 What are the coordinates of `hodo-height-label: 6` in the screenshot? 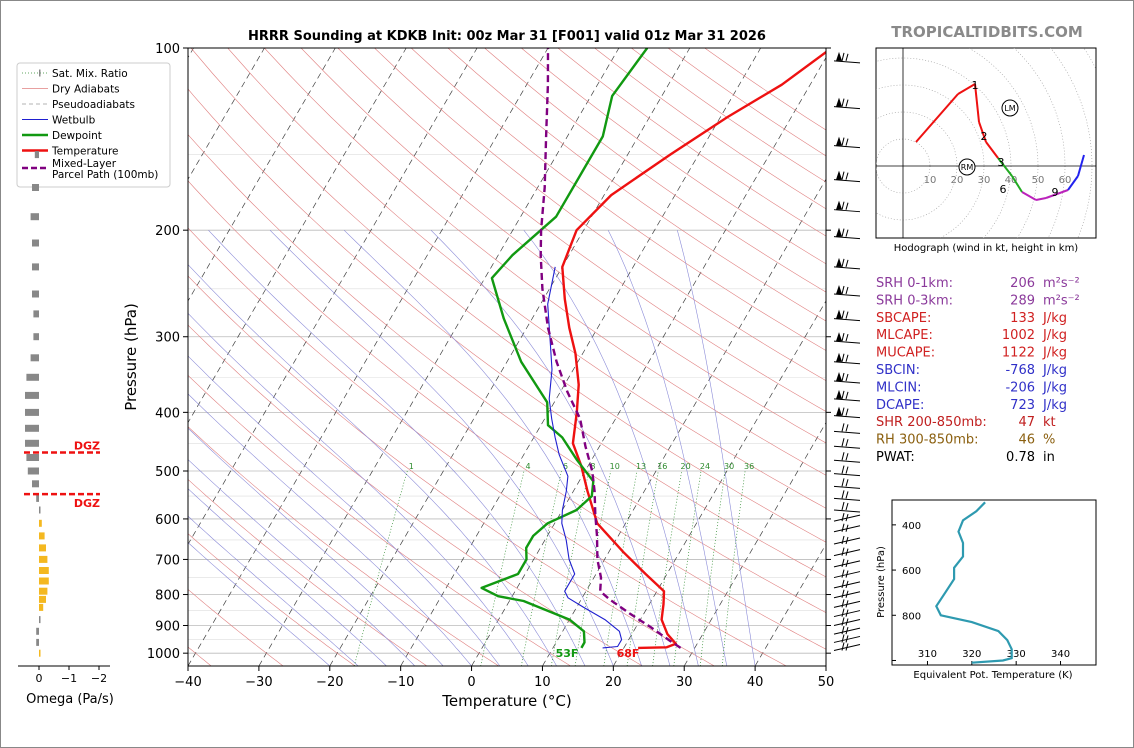 It's located at (1003, 189).